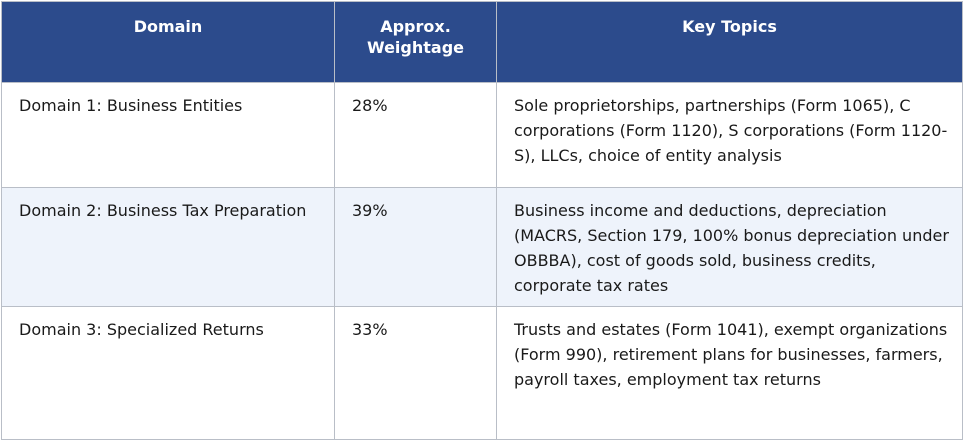 This screenshot has height=440, width=963. Describe the element at coordinates (168, 247) in the screenshot. I see `domain-cell: Domain 2: Business Tax Preparation` at that location.